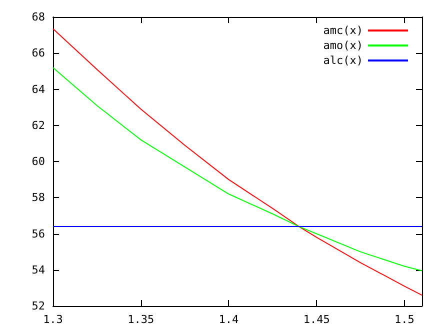 This screenshot has width=448, height=336. What do you see at coordinates (343, 30) in the screenshot?
I see `legend-label: amc(x)` at bounding box center [343, 30].